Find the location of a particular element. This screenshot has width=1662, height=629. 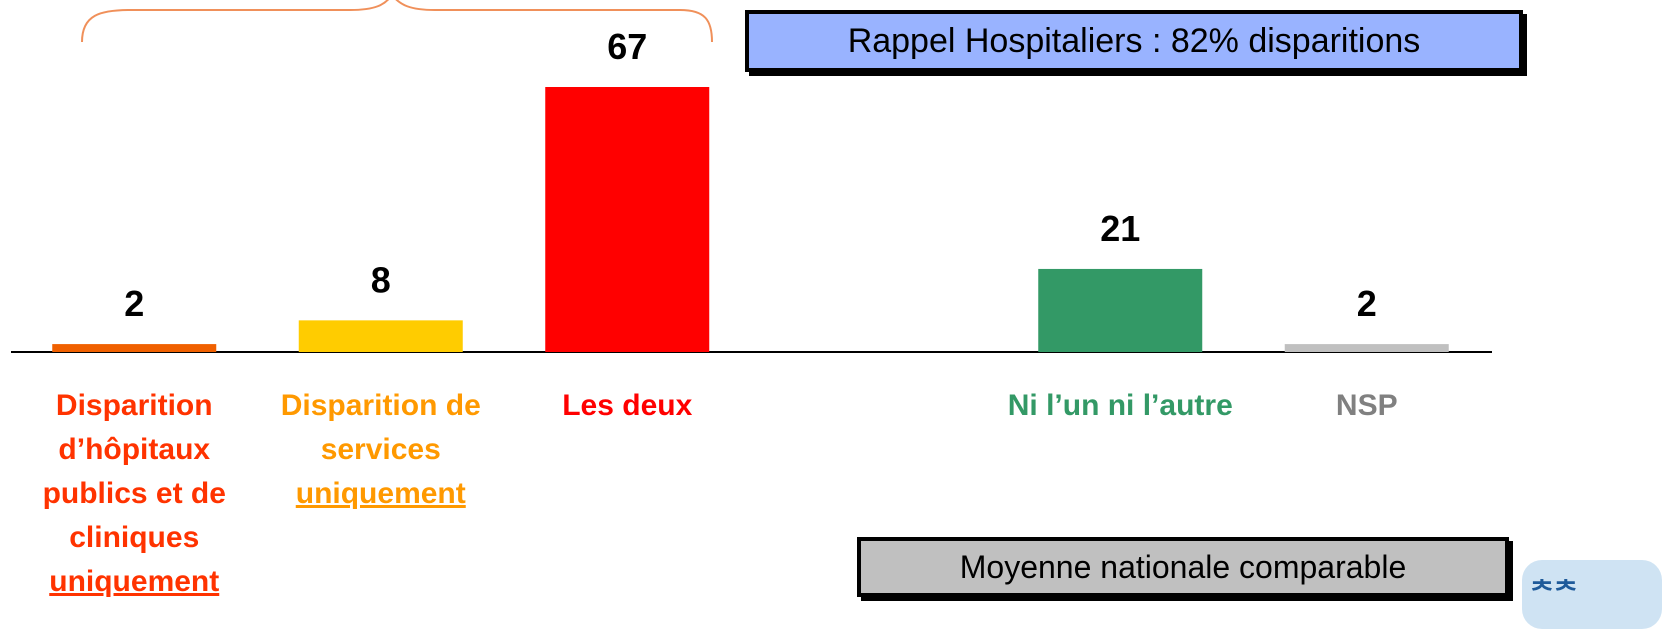

svg-text: ᄎᄎ is located at coordinates (1554, 591).